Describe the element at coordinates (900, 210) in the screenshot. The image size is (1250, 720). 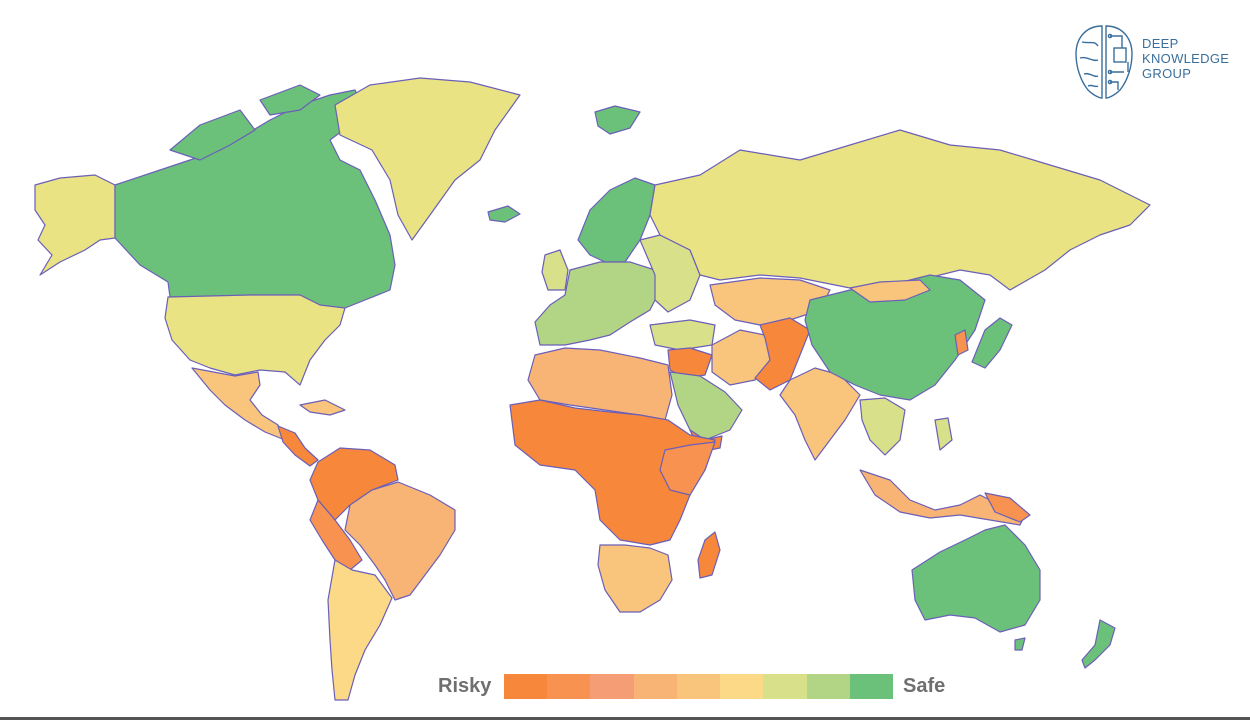
I see `region-russia` at that location.